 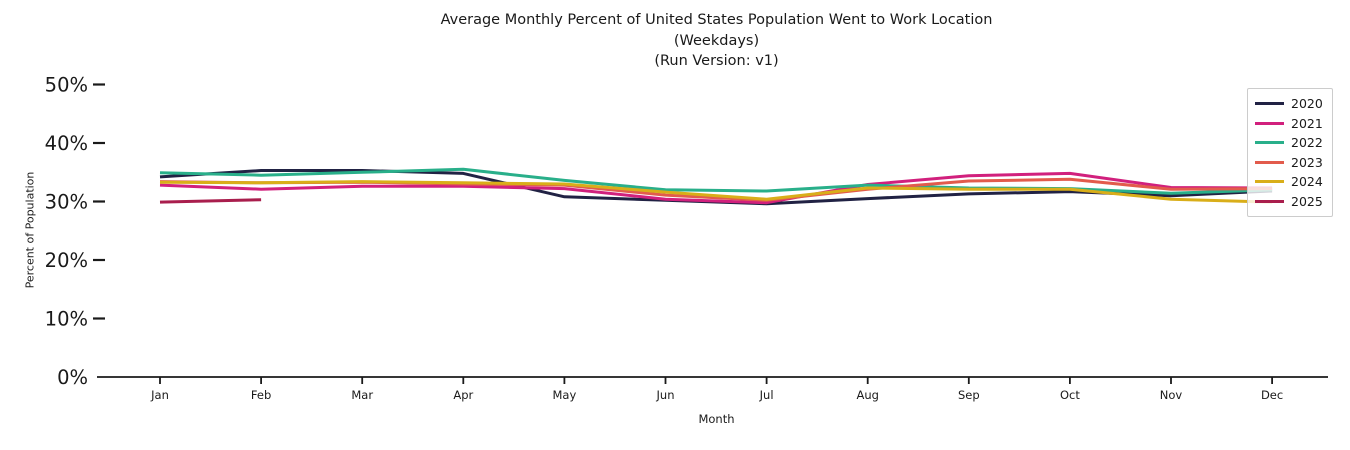 I want to click on x-tick-label: Jun, so click(x=665, y=395).